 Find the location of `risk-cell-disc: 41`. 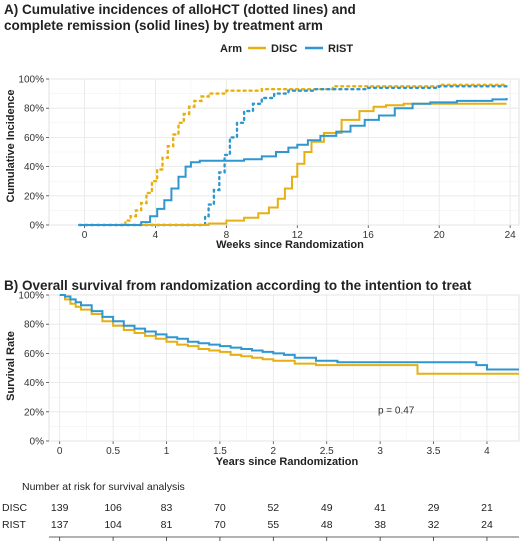

risk-cell-disc: 41 is located at coordinates (380, 508).